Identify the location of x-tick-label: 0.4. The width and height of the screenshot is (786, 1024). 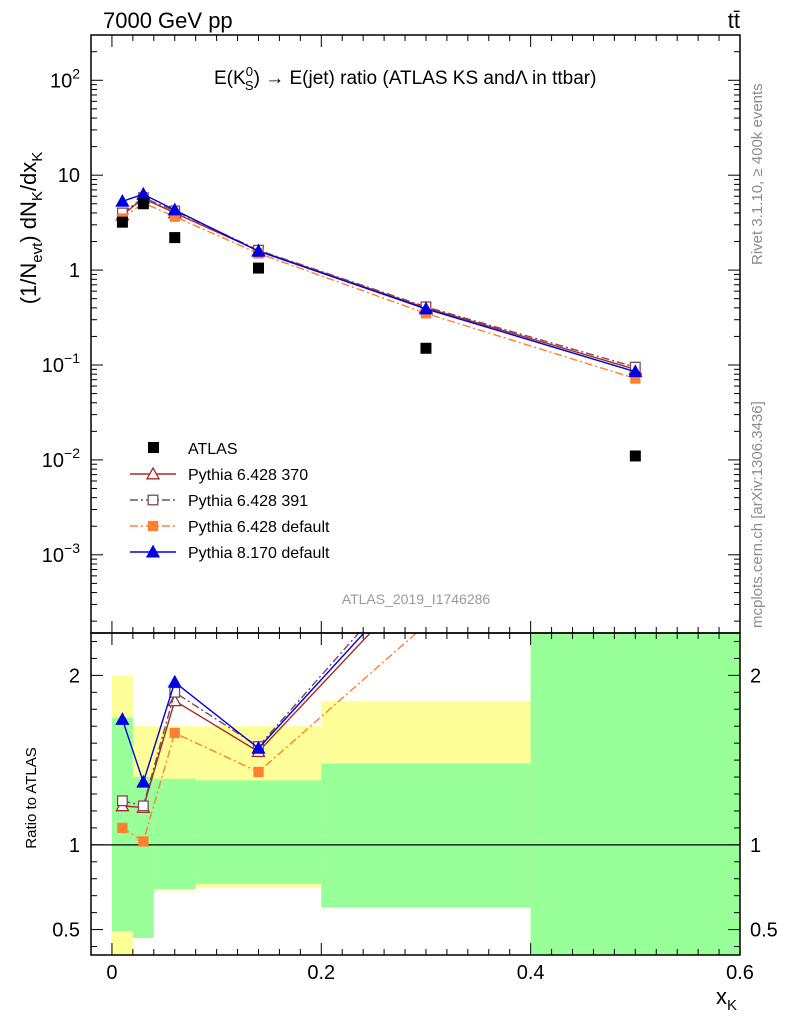
(531, 973).